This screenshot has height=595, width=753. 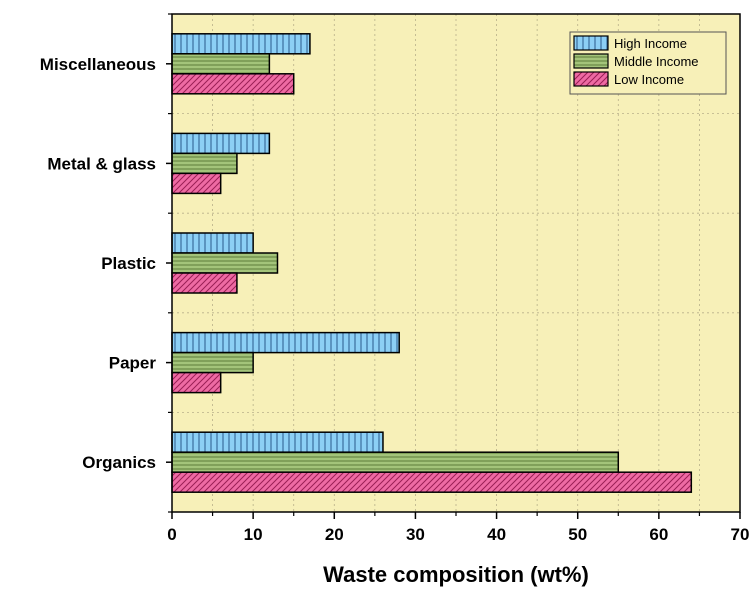 I want to click on bar-middle-income-paper, so click(x=212, y=362).